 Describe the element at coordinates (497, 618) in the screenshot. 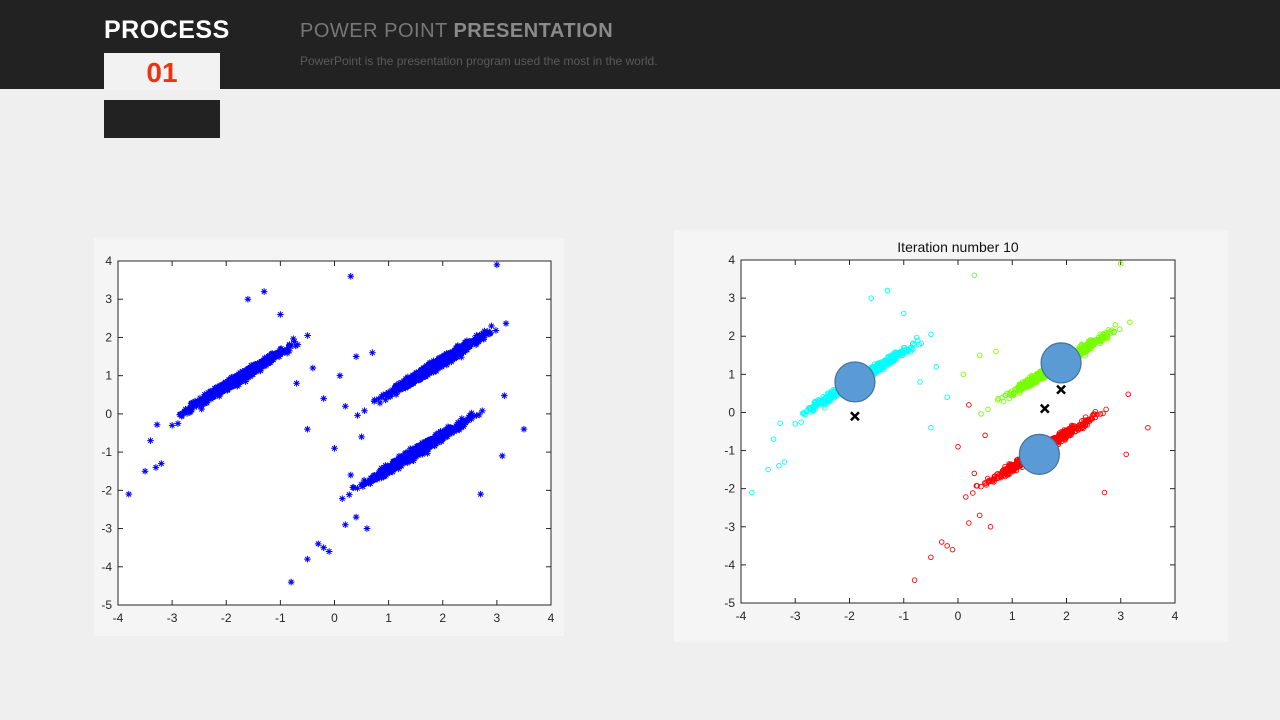

I see `x-tick-label: 3` at that location.